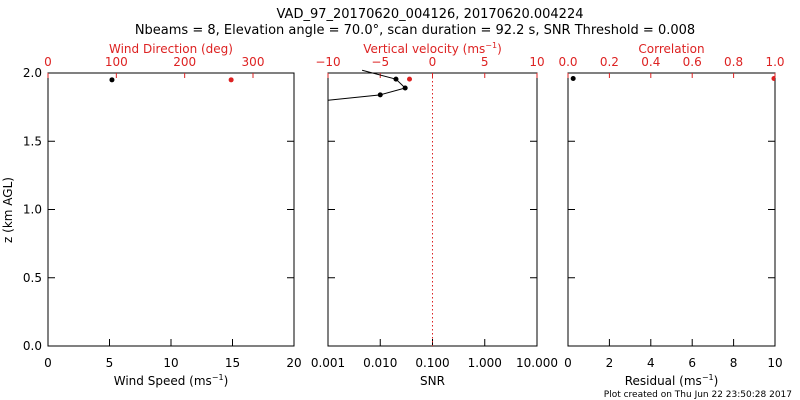 Image resolution: width=800 pixels, height=400 pixels. Describe the element at coordinates (485, 363) in the screenshot. I see `bottom-tick-label: 1.000` at that location.